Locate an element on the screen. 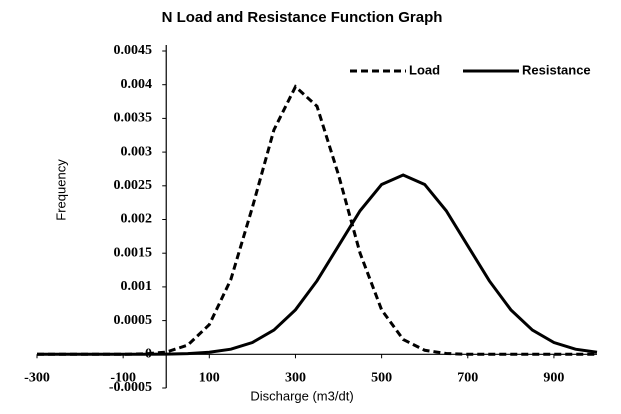  y-tick-label: 0.0005 is located at coordinates (133, 320).